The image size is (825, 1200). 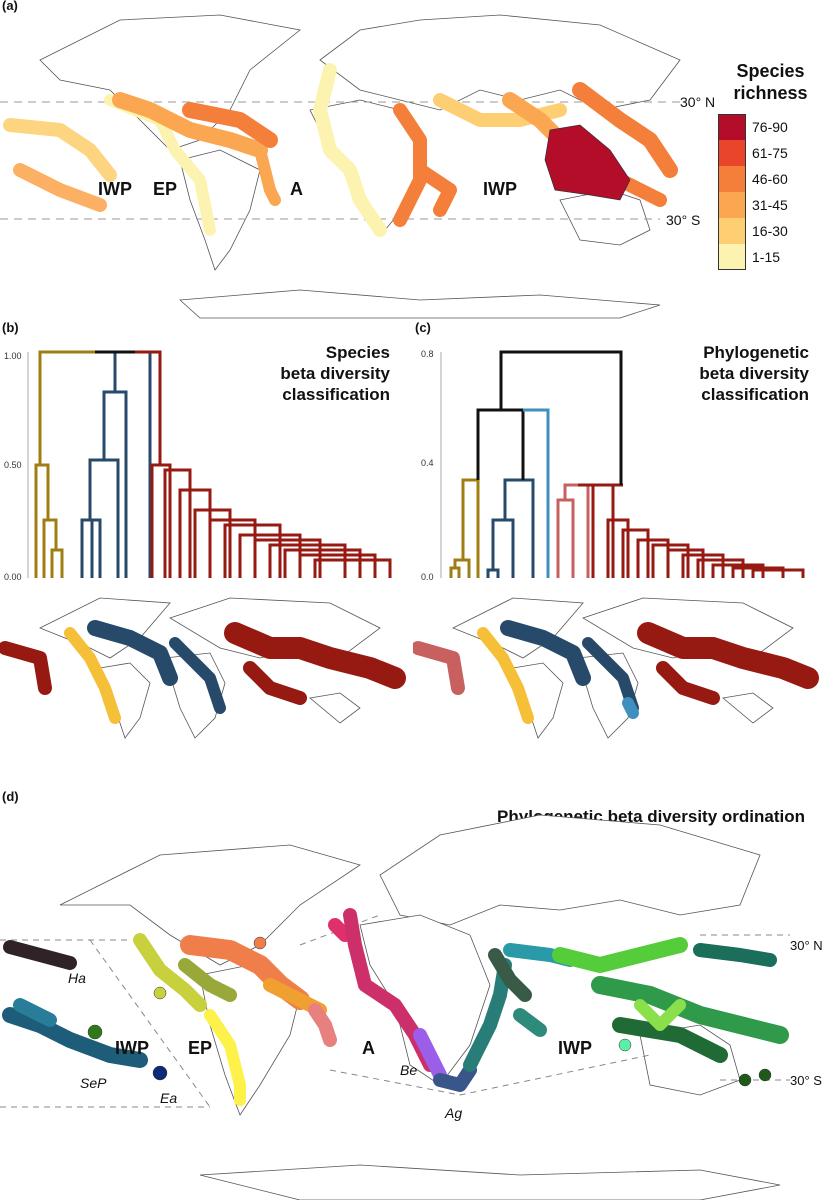 What do you see at coordinates (368, 1048) in the screenshot?
I see `region-label-d-a: A` at bounding box center [368, 1048].